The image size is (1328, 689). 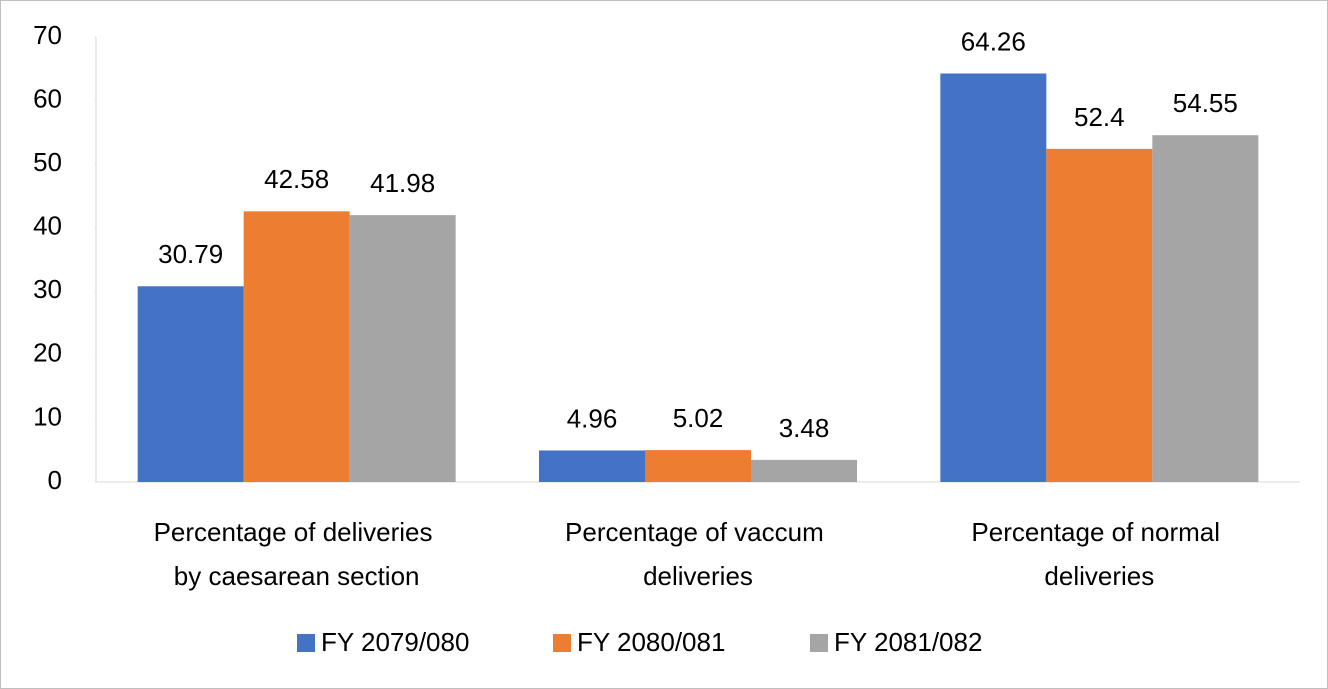 I want to click on data-label: 41.98, so click(x=402, y=183).